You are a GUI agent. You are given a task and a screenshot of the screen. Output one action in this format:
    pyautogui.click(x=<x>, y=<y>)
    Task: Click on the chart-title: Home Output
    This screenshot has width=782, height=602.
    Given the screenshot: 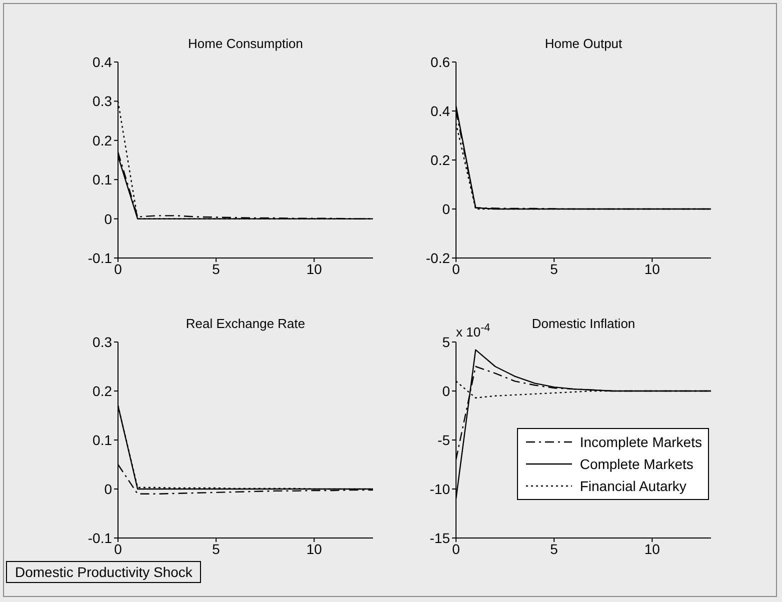 What is the action you would take?
    pyautogui.click(x=584, y=43)
    